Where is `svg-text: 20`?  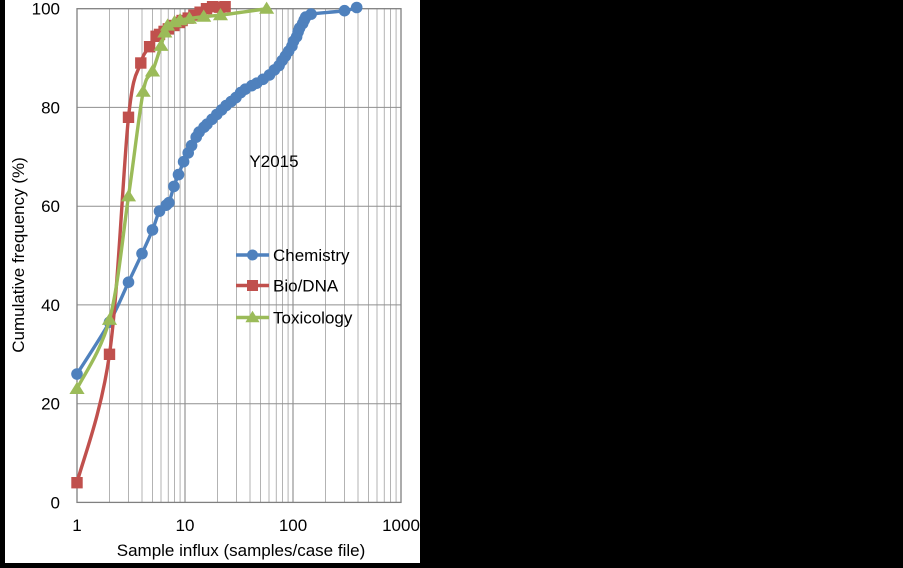 svg-text: 20 is located at coordinates (50, 404).